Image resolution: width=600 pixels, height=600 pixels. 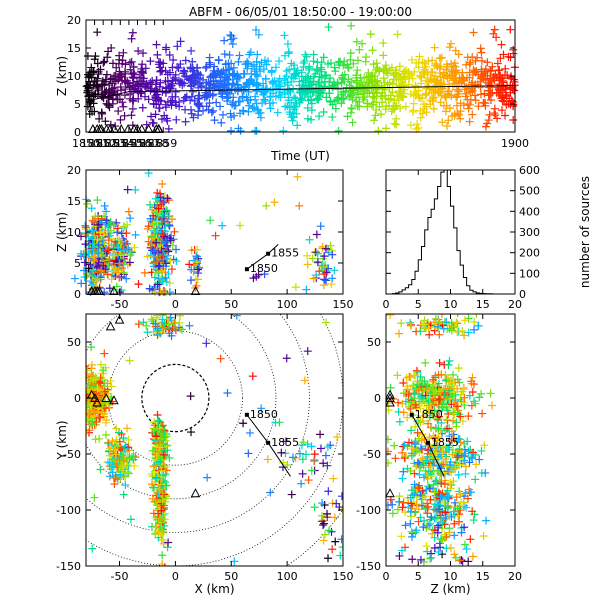 I want to click on x-axis-label: X (km), so click(x=214, y=589).